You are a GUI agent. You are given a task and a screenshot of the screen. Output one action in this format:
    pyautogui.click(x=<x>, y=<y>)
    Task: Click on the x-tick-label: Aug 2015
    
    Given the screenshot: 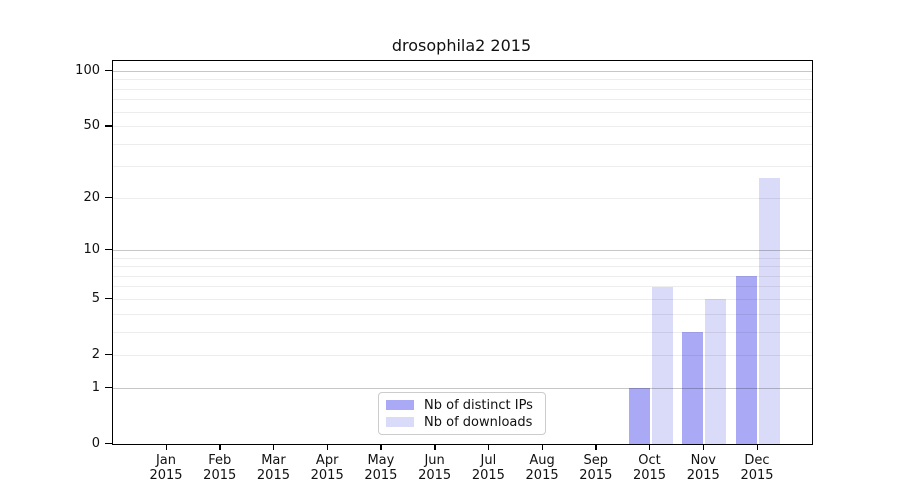 What is the action you would take?
    pyautogui.click(x=542, y=468)
    